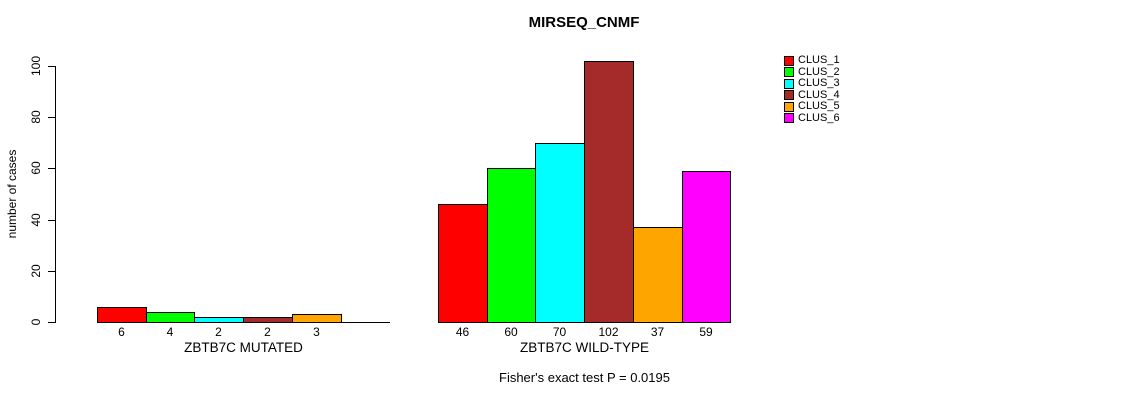 Image resolution: width=1140 pixels, height=400 pixels. I want to click on bar-value-label: 37, so click(657, 332).